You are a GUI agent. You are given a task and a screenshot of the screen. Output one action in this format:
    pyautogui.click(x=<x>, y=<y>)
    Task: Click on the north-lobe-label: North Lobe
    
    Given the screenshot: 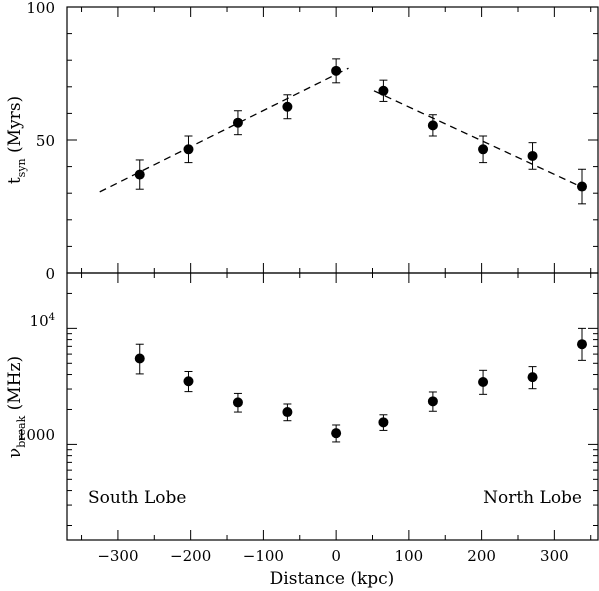 What is the action you would take?
    pyautogui.click(x=532, y=498)
    